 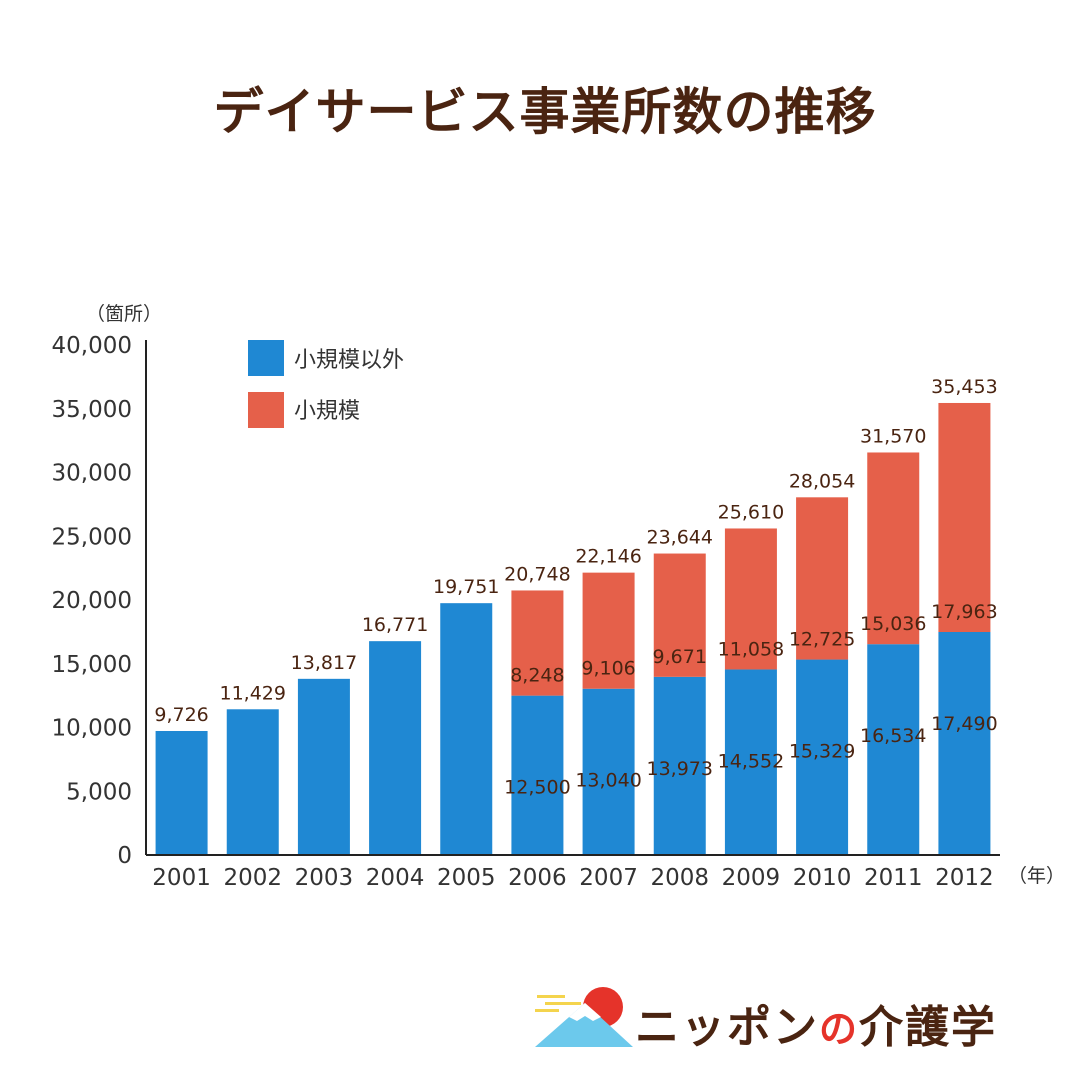 I want to click on legend-swatch-large, so click(x=266, y=358).